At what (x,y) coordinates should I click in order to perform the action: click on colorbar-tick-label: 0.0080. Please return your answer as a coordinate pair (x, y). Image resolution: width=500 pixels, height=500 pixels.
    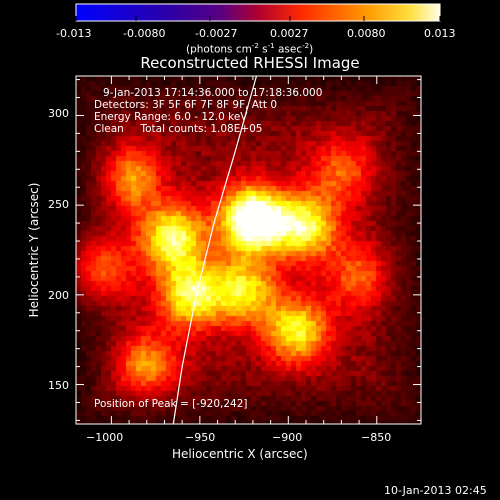
    Looking at the image, I should click on (366, 33).